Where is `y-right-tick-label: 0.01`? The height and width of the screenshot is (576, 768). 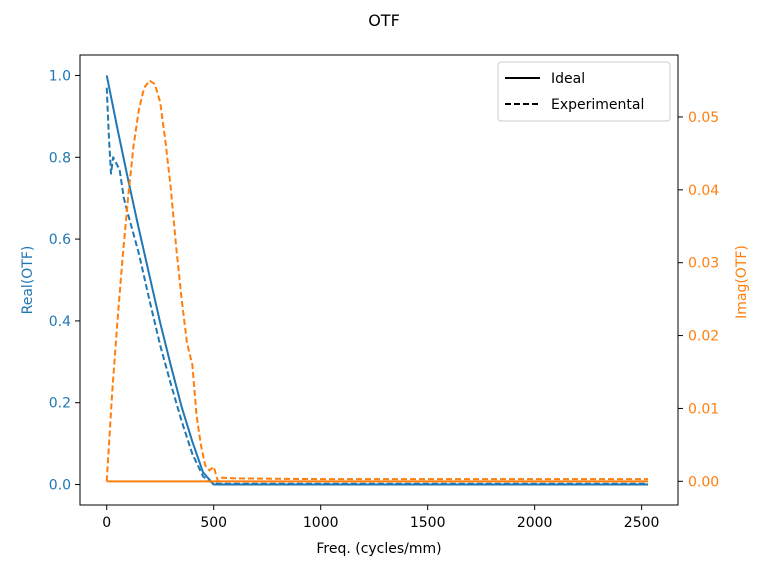 y-right-tick-label: 0.01 is located at coordinates (703, 409).